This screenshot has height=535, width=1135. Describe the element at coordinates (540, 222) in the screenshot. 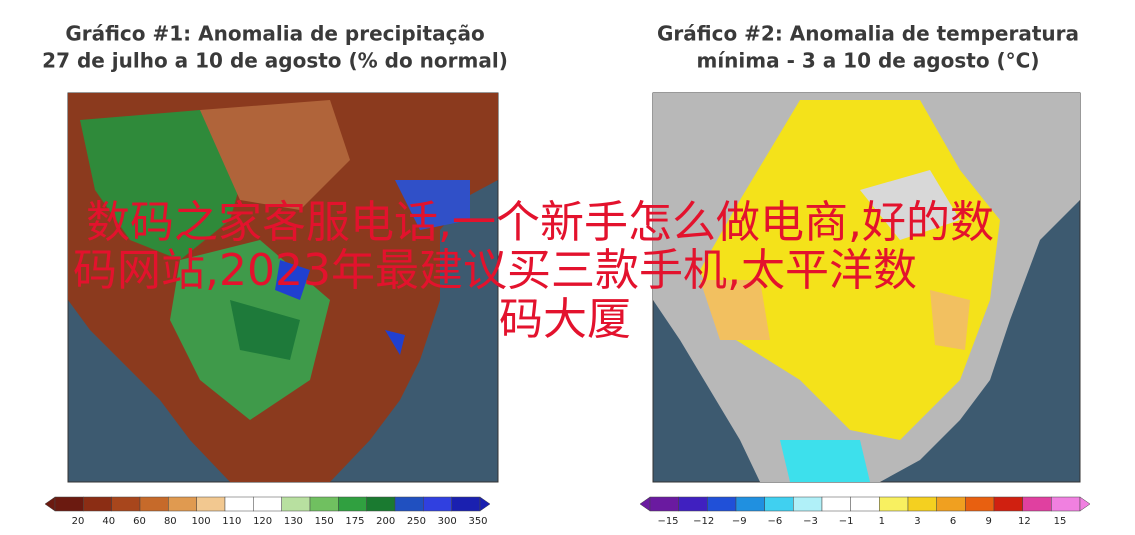

I see `overlay-text: 数码之家客服电话,一个新手怎么做电商,好的数` at that location.